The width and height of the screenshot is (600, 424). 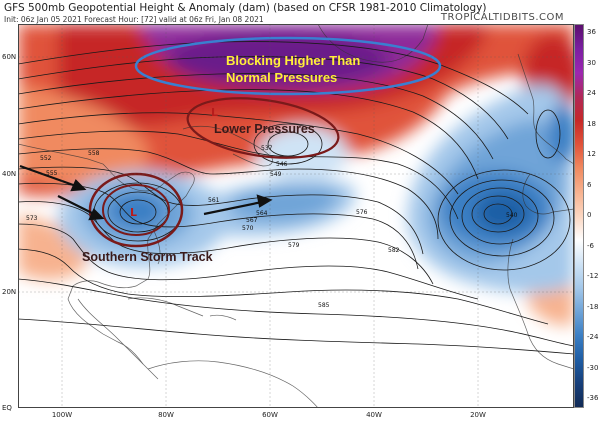 What do you see at coordinates (248, 228) in the screenshot?
I see `contour-label: 570` at bounding box center [248, 228].